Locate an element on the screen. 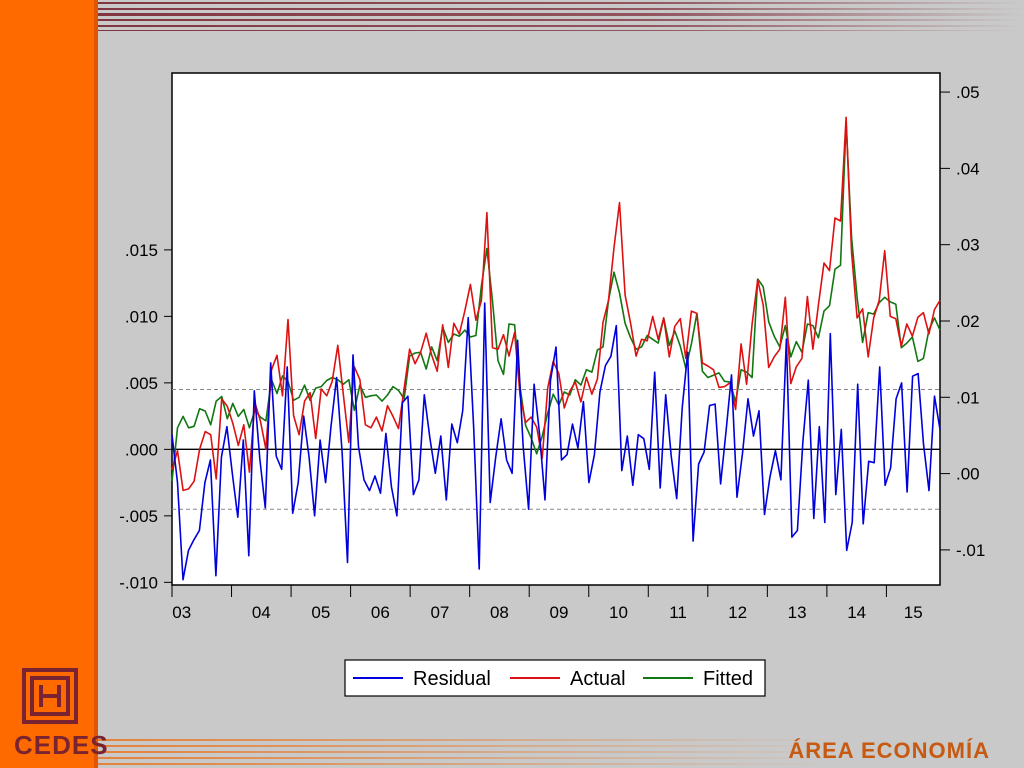 The image size is (1024, 768). right-tick-label: .00 is located at coordinates (968, 474).